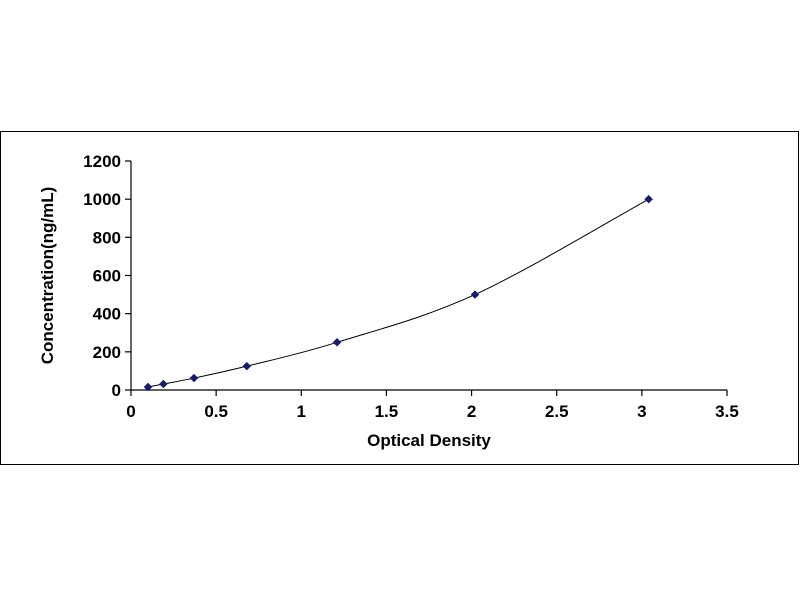 Image resolution: width=800 pixels, height=600 pixels. What do you see at coordinates (727, 411) in the screenshot?
I see `x-tick-label: 3.5` at bounding box center [727, 411].